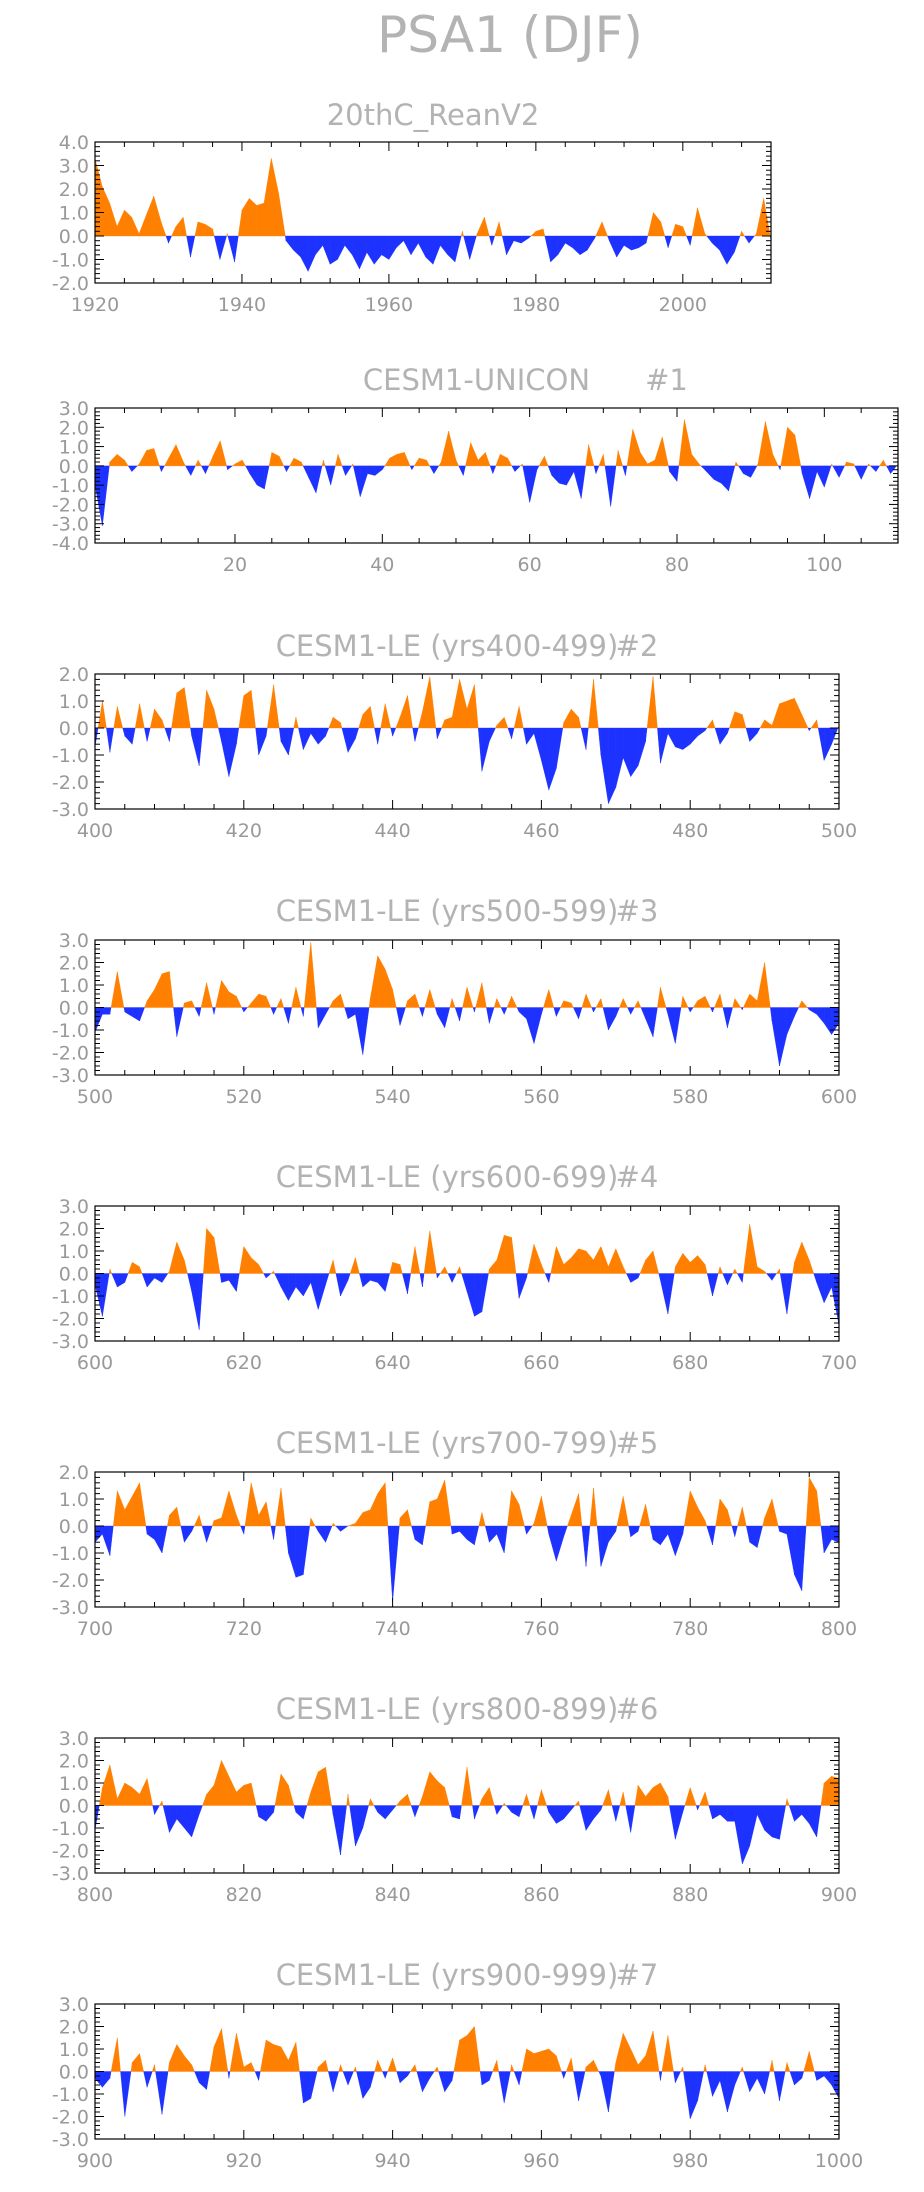  I want to click on y-tick-label: 1.0, so click(74, 448).